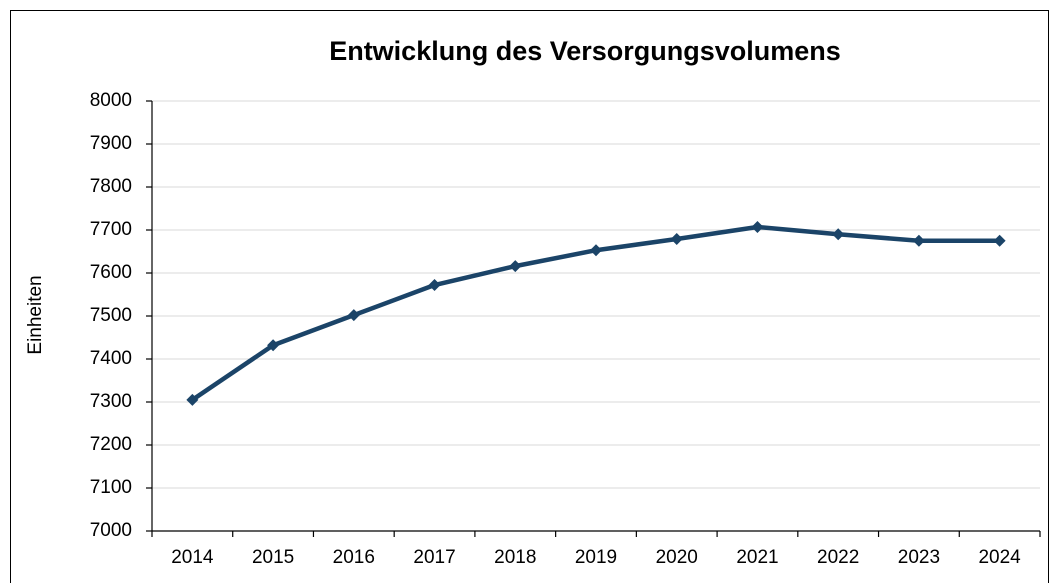 The image size is (1058, 583). I want to click on x-tick-label: 2015, so click(273, 557).